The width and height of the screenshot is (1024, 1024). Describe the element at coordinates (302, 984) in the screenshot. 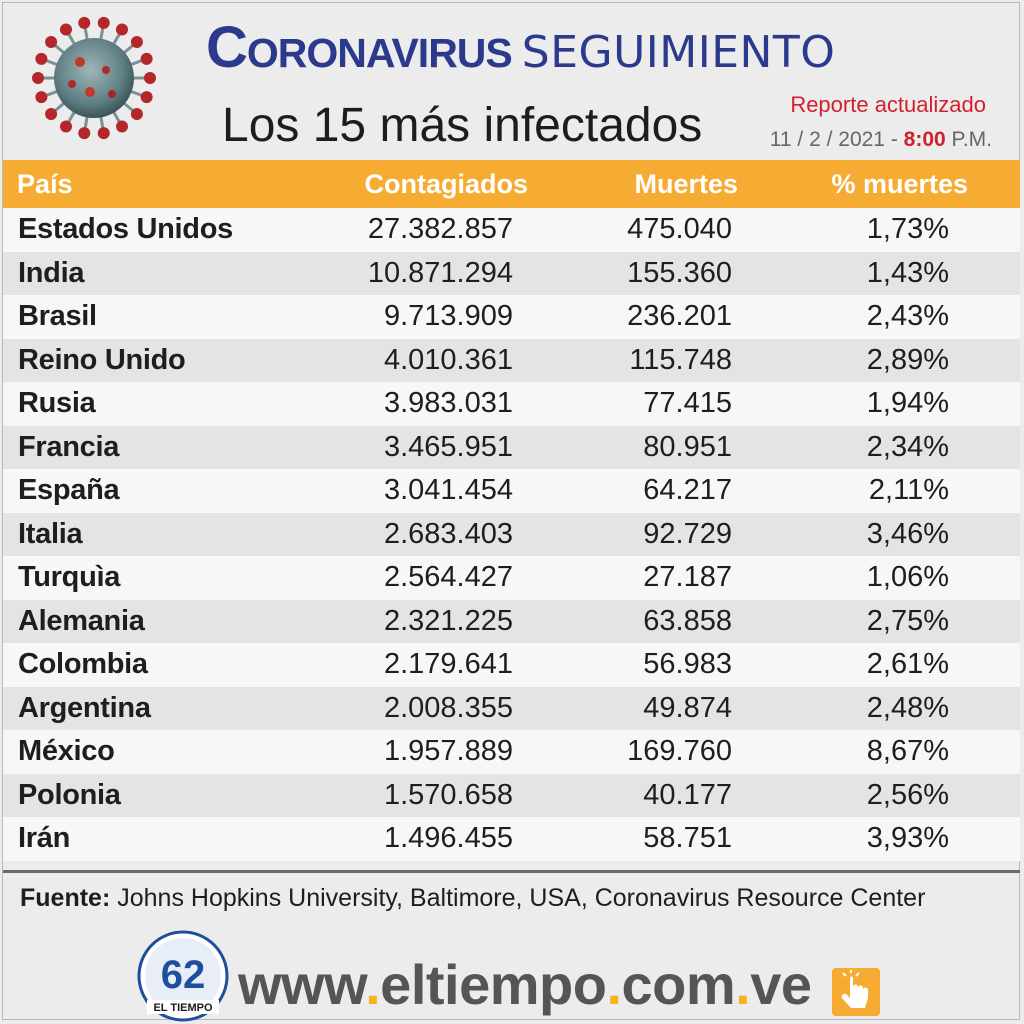

I see `url-part: www` at that location.